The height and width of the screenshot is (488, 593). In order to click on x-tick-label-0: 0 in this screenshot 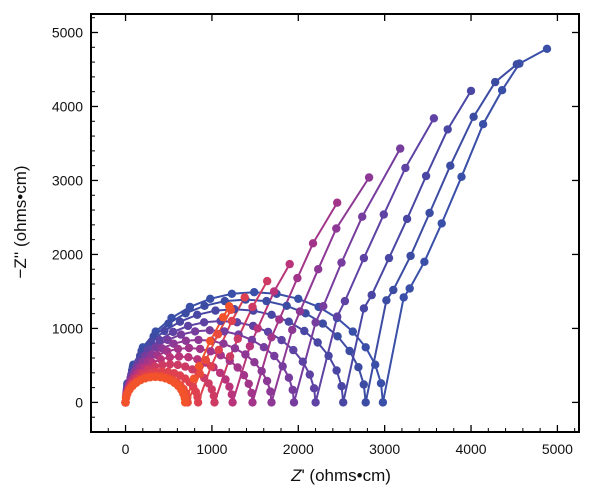, I will do `click(126, 449)`.